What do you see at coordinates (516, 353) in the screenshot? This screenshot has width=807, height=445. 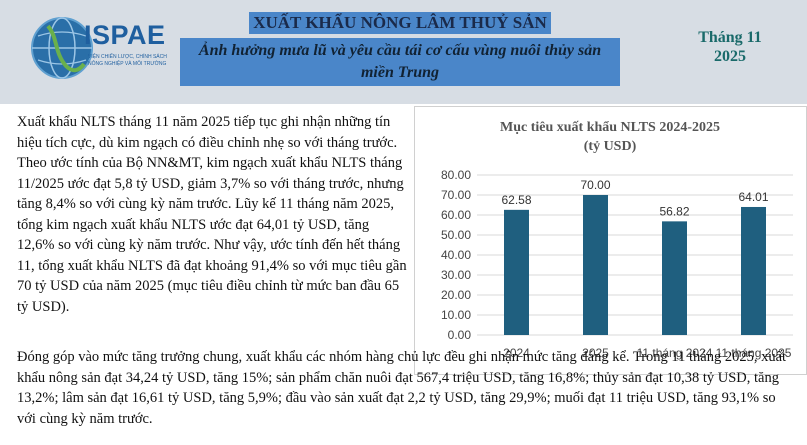 I see `x-category-label-0: 2024` at bounding box center [516, 353].